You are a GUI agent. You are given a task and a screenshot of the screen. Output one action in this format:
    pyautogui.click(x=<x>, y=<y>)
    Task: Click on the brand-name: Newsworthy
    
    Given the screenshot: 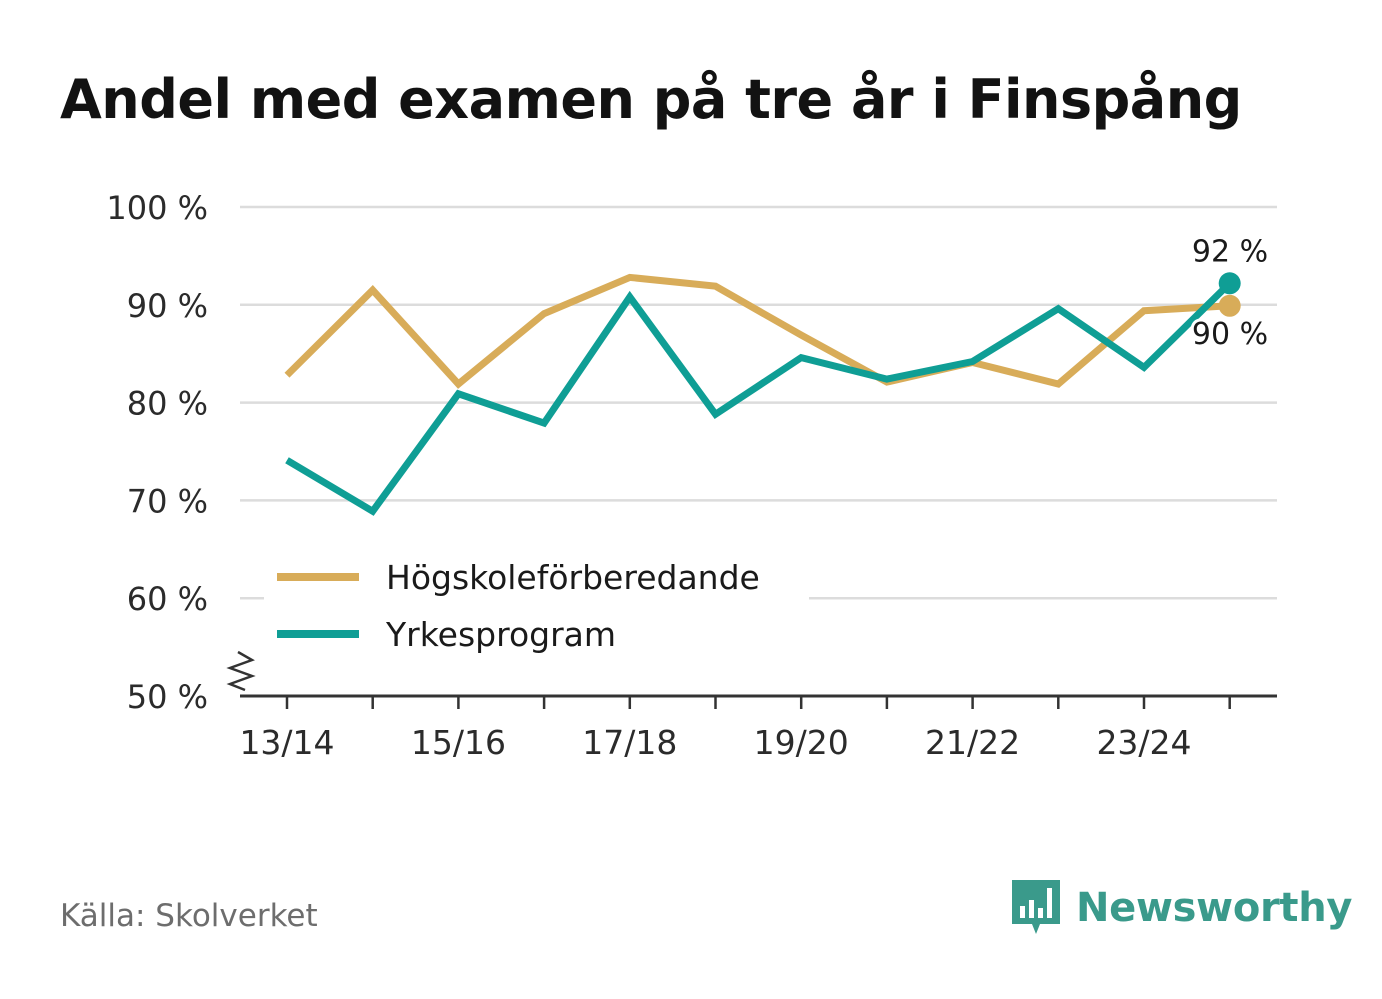 What is the action you would take?
    pyautogui.click(x=1214, y=908)
    